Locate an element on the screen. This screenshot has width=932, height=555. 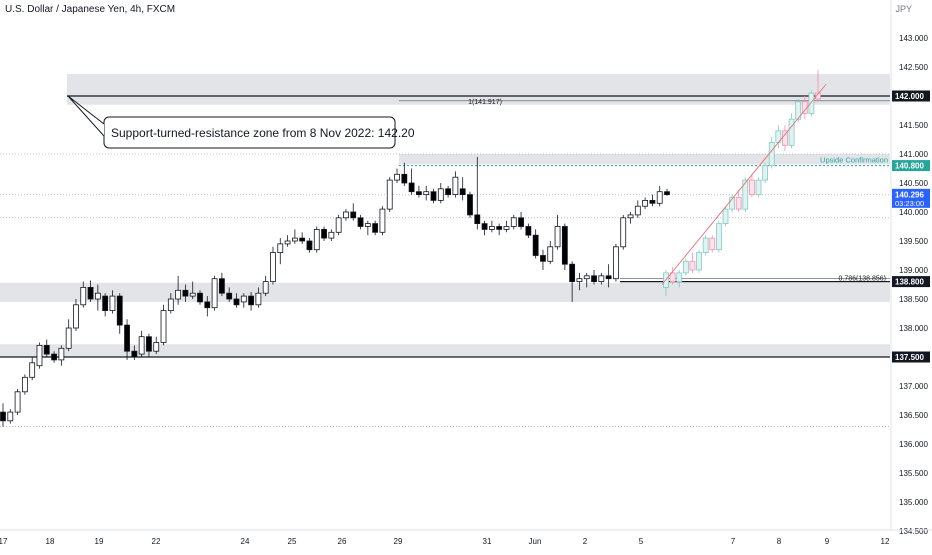
x-tick-label: 26 is located at coordinates (342, 541).